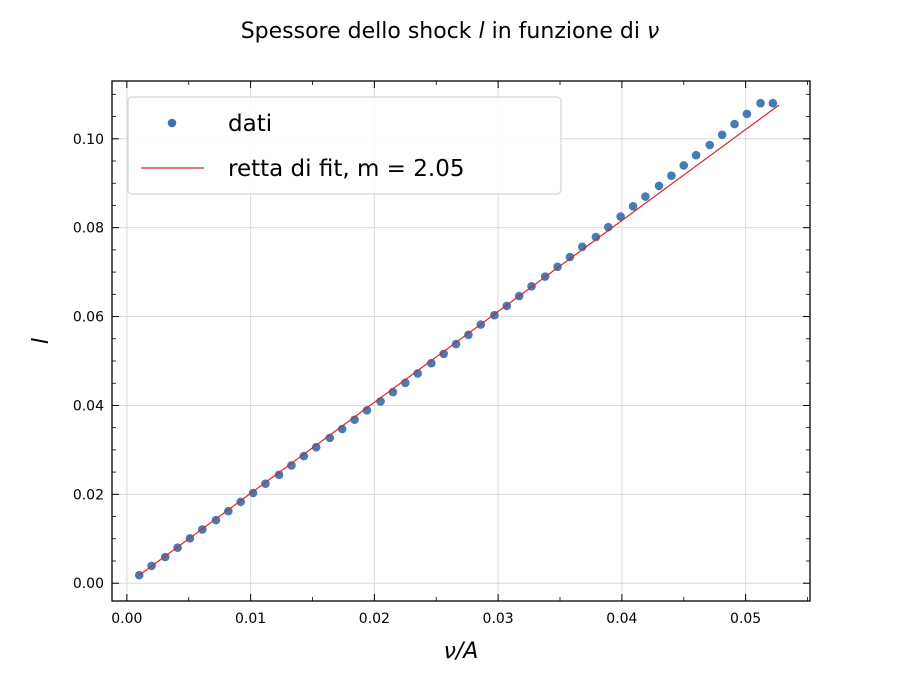 The width and height of the screenshot is (900, 675). I want to click on y-tick-label-2: 0.04, so click(88, 406).